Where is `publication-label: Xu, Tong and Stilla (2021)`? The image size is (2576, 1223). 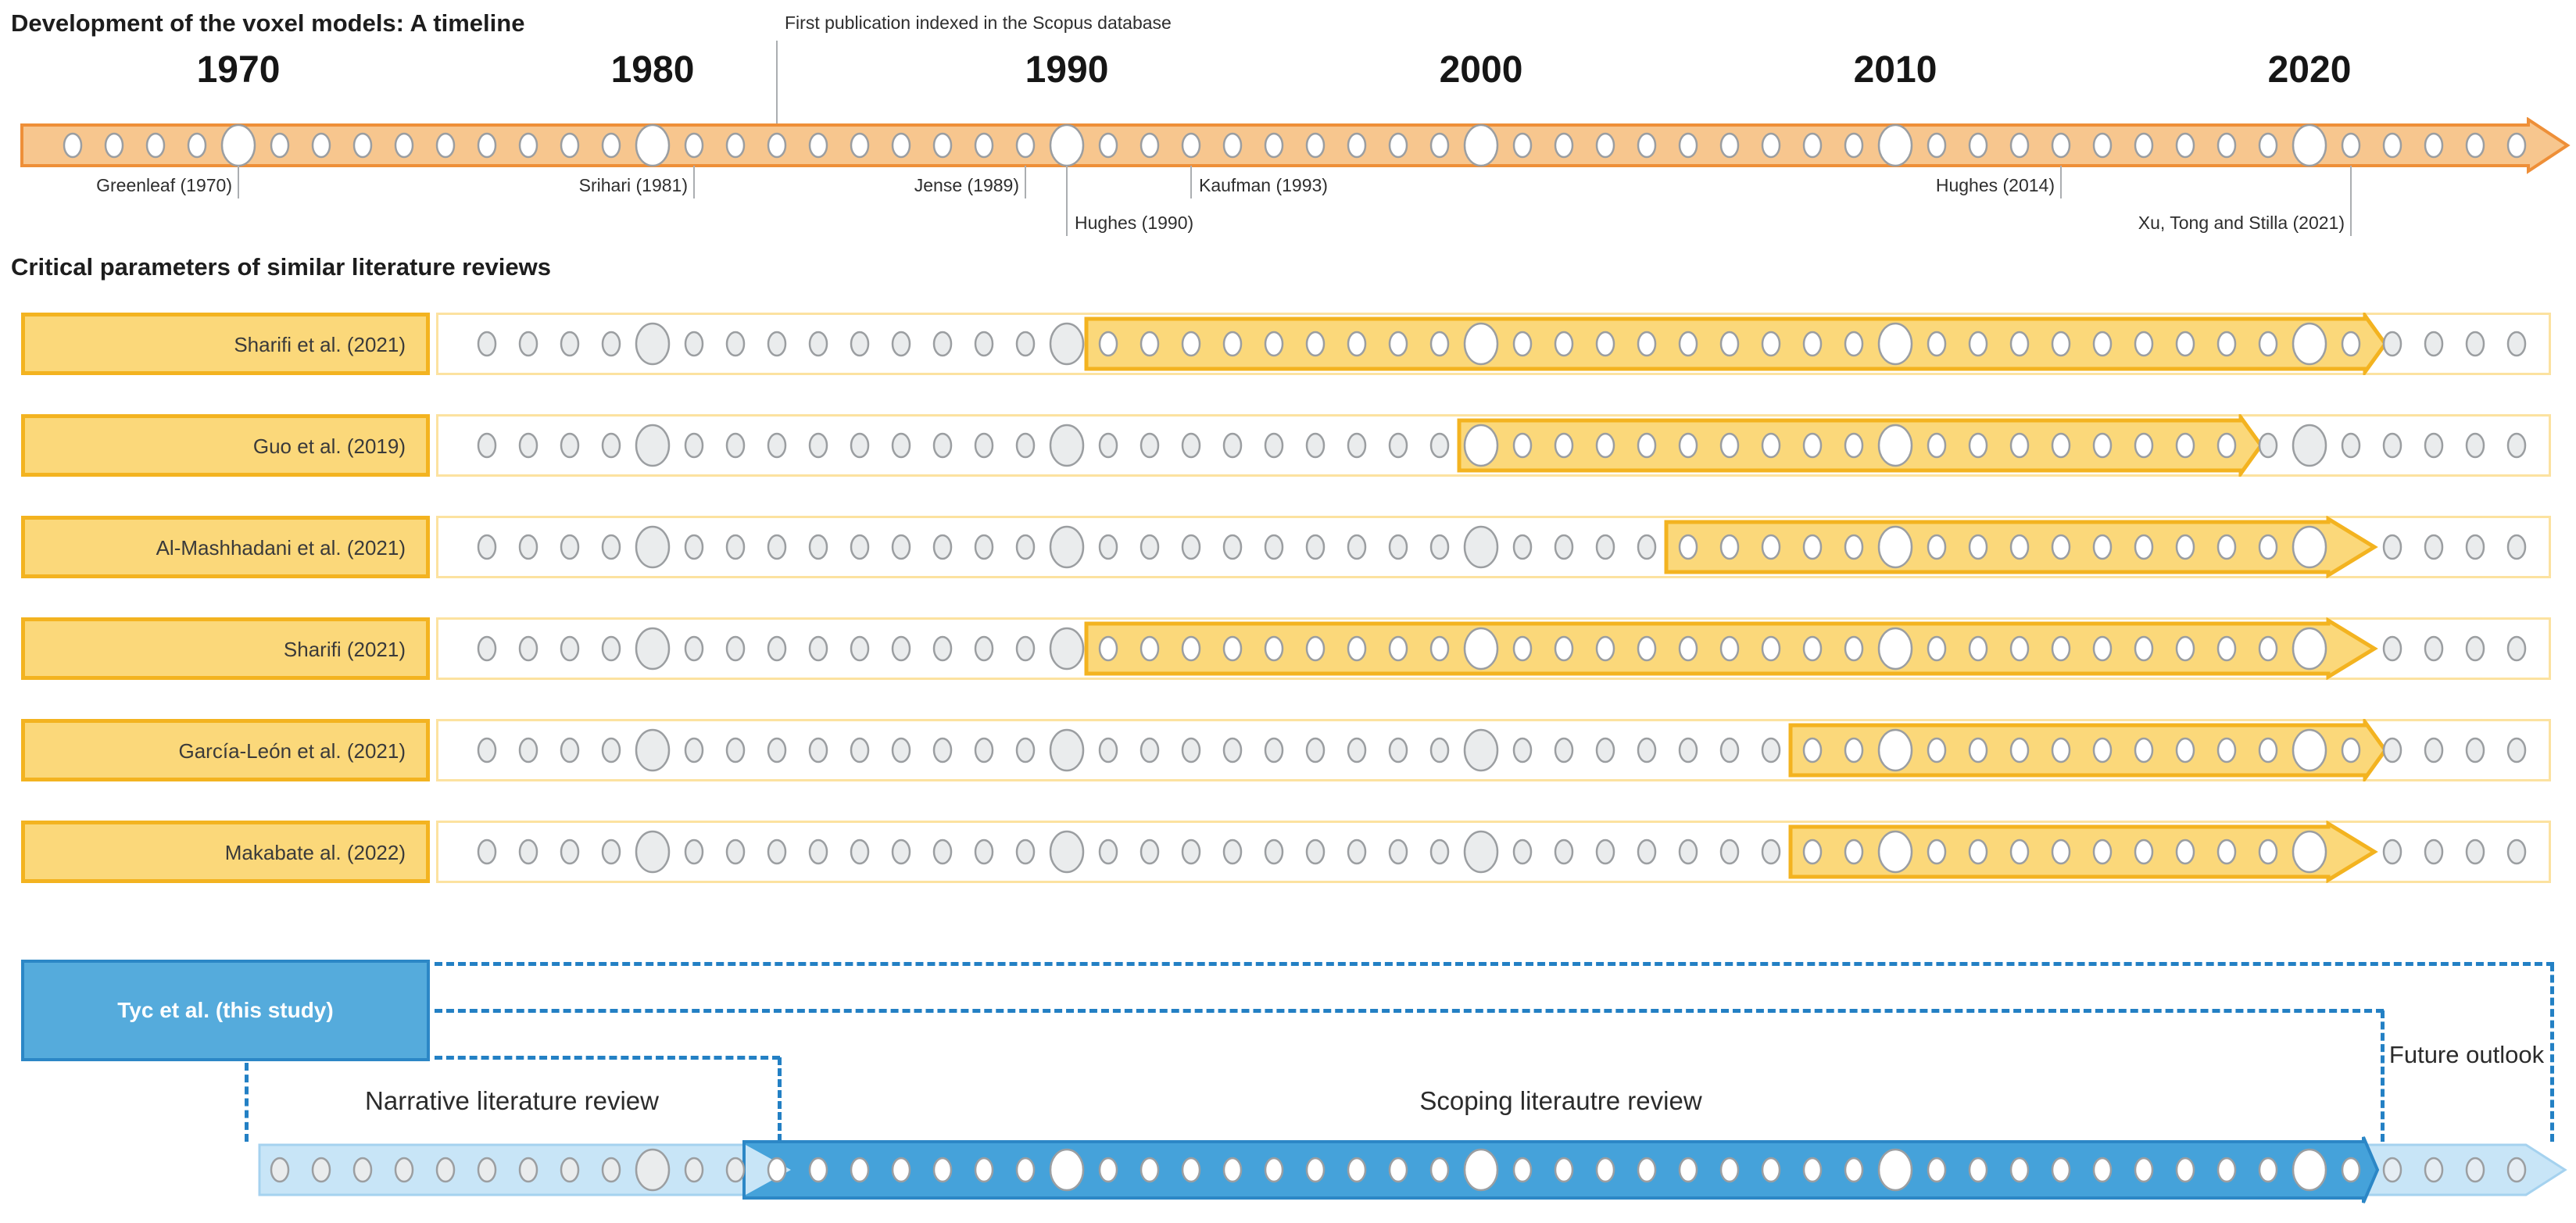
publication-label: Xu, Tong and Stilla (2021) is located at coordinates (2241, 223).